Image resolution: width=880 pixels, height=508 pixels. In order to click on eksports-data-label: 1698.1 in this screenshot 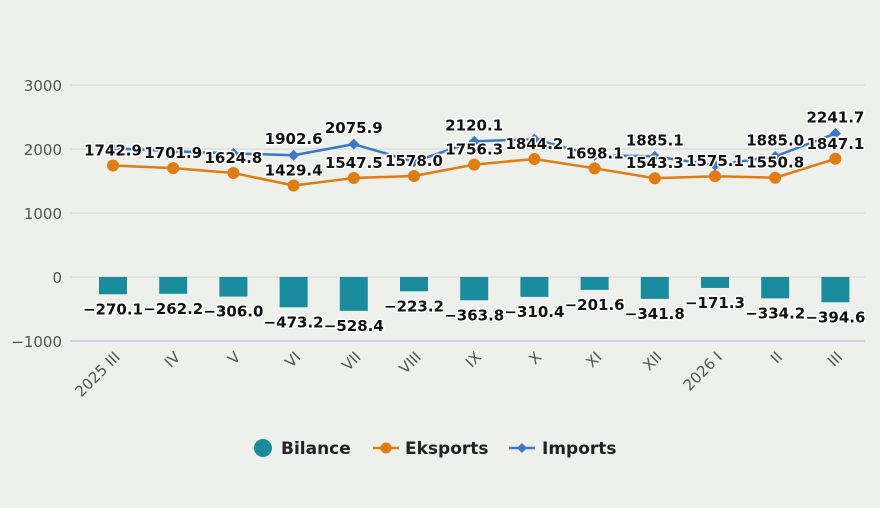, I will do `click(595, 153)`.